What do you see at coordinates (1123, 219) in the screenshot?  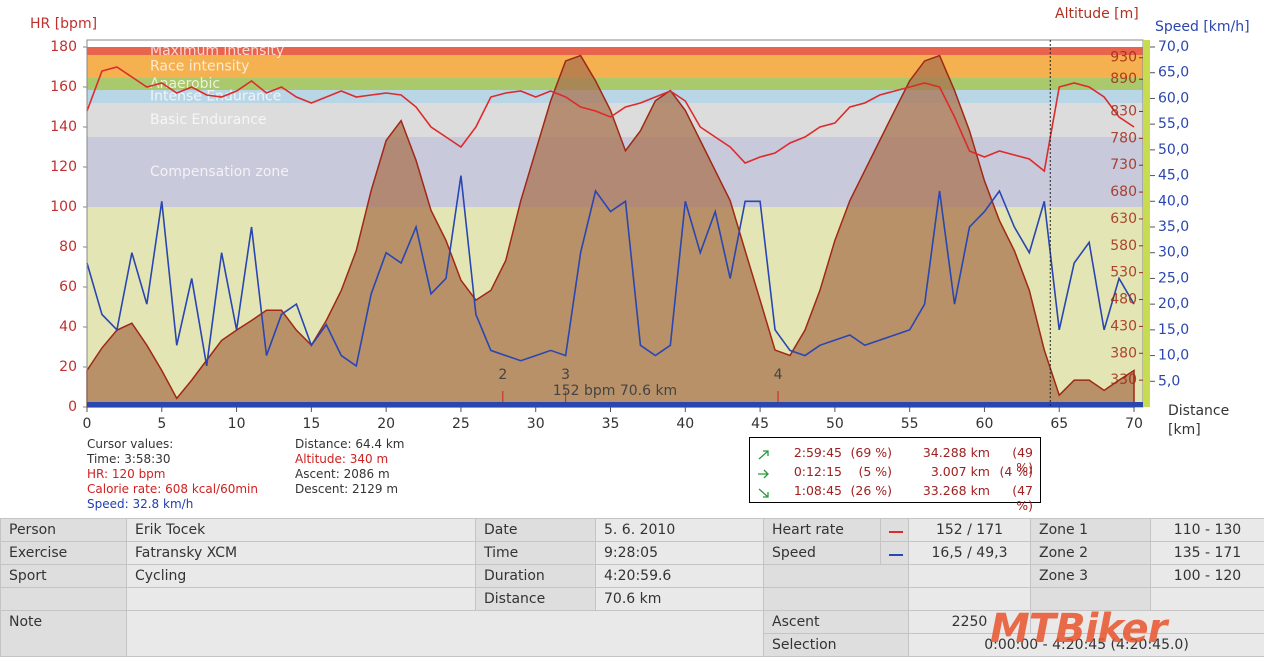 I see `y2-tick-label: 630` at bounding box center [1123, 219].